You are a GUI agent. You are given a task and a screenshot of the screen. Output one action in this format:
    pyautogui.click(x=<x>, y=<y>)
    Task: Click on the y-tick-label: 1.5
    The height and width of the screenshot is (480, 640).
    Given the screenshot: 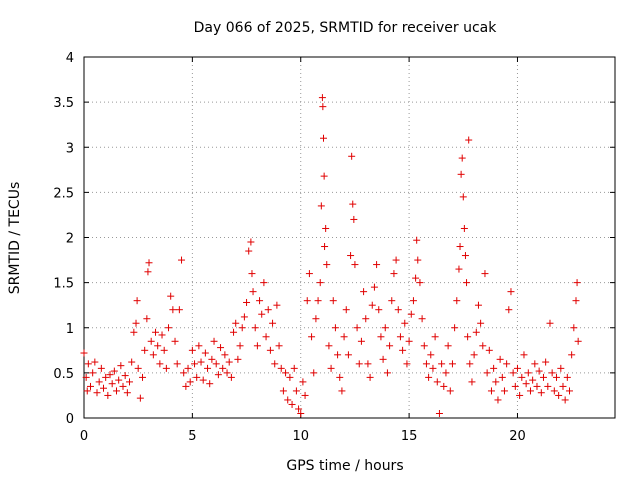 What is the action you would take?
    pyautogui.click(x=63, y=284)
    